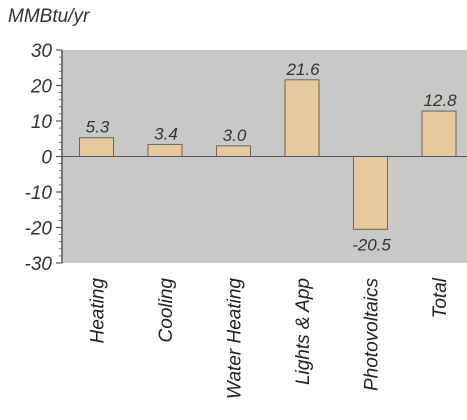 This screenshot has height=420, width=467. What do you see at coordinates (98, 127) in the screenshot?
I see `value-label: 5.3` at bounding box center [98, 127].